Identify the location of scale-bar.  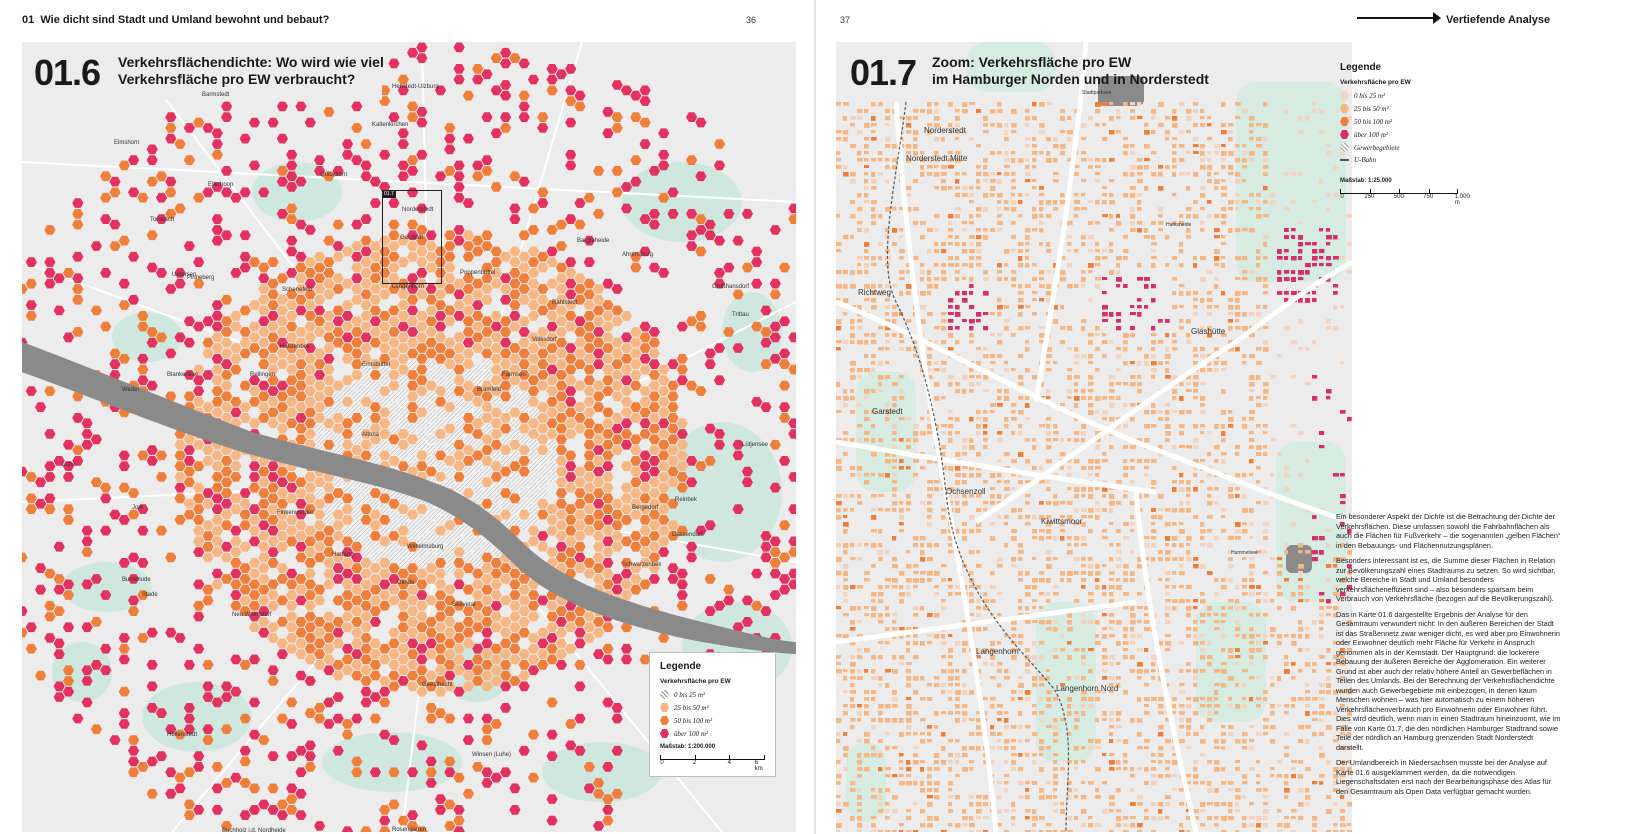
(712, 756).